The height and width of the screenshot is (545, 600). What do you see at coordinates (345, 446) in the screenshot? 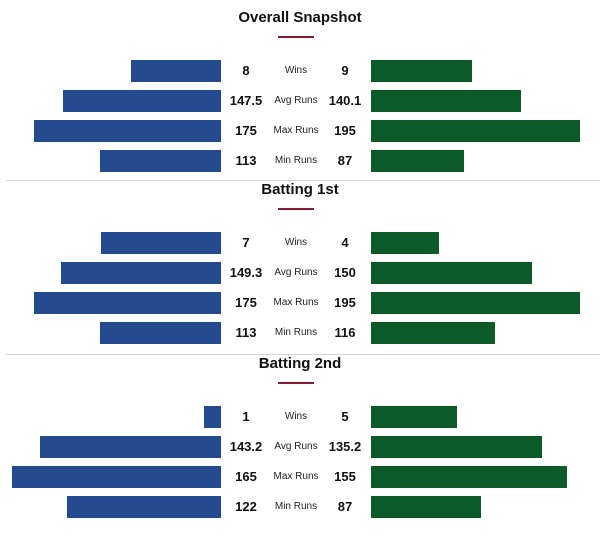
I see `data-label-right: 135.2` at bounding box center [345, 446].